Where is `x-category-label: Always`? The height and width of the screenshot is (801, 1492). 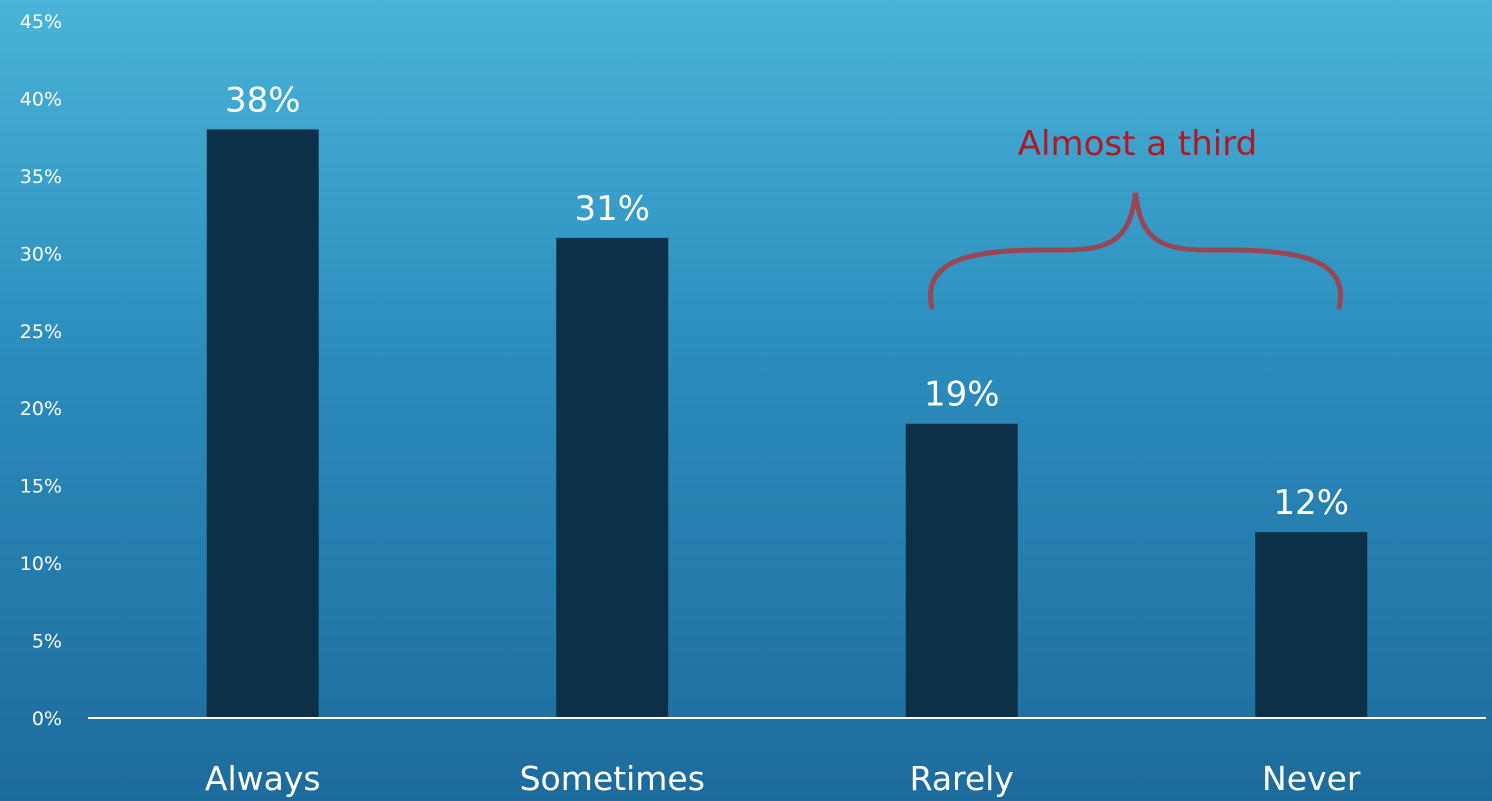
x-category-label: Always is located at coordinates (263, 778).